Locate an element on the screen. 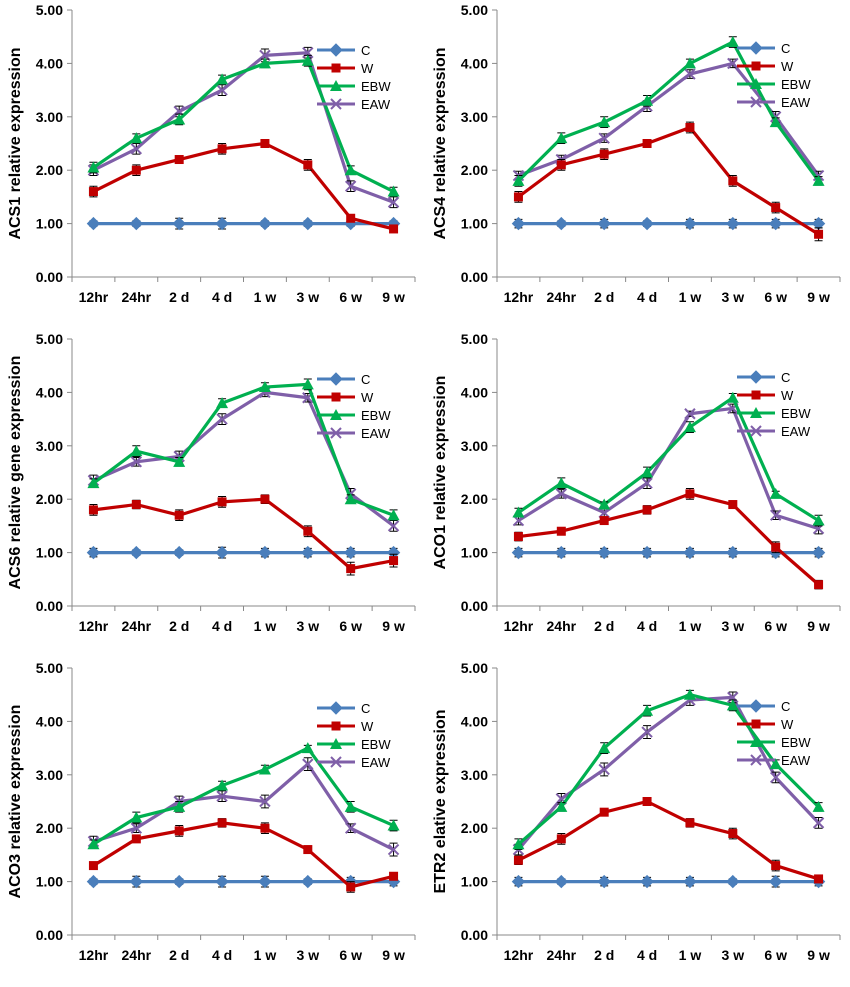 This screenshot has width=850, height=987. series-eaw is located at coordinates (668, 773).